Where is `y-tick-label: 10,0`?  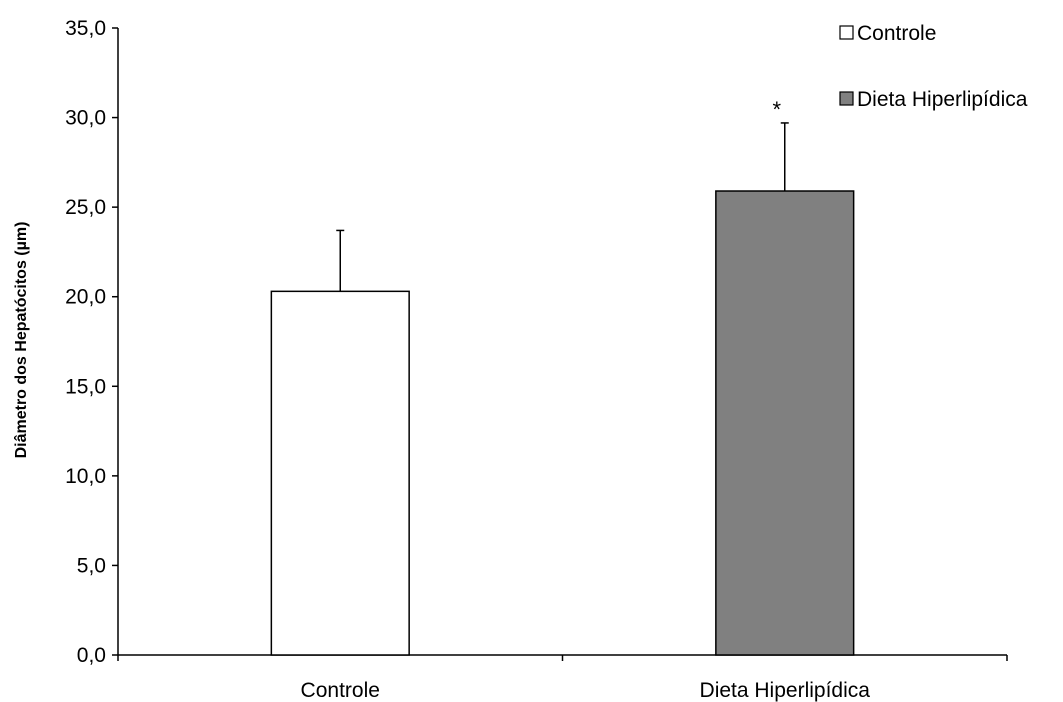
y-tick-label: 10,0 is located at coordinates (85, 476).